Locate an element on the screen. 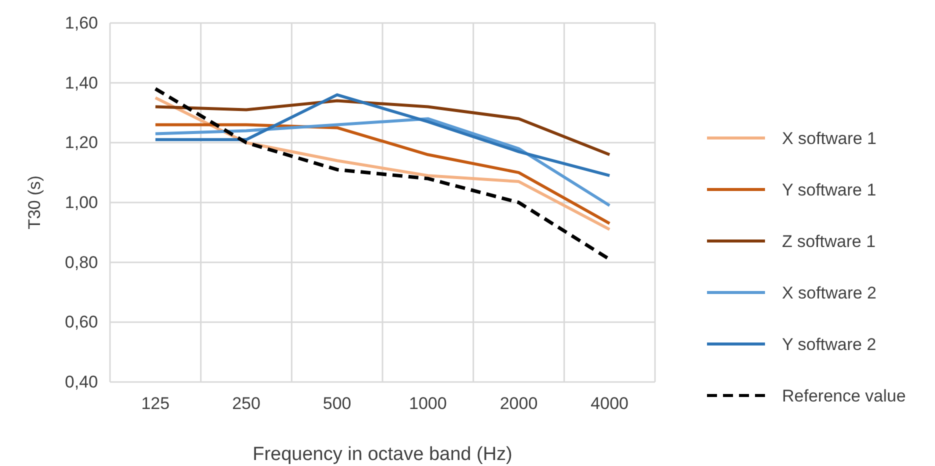  legend-label: X software 2 is located at coordinates (829, 293).